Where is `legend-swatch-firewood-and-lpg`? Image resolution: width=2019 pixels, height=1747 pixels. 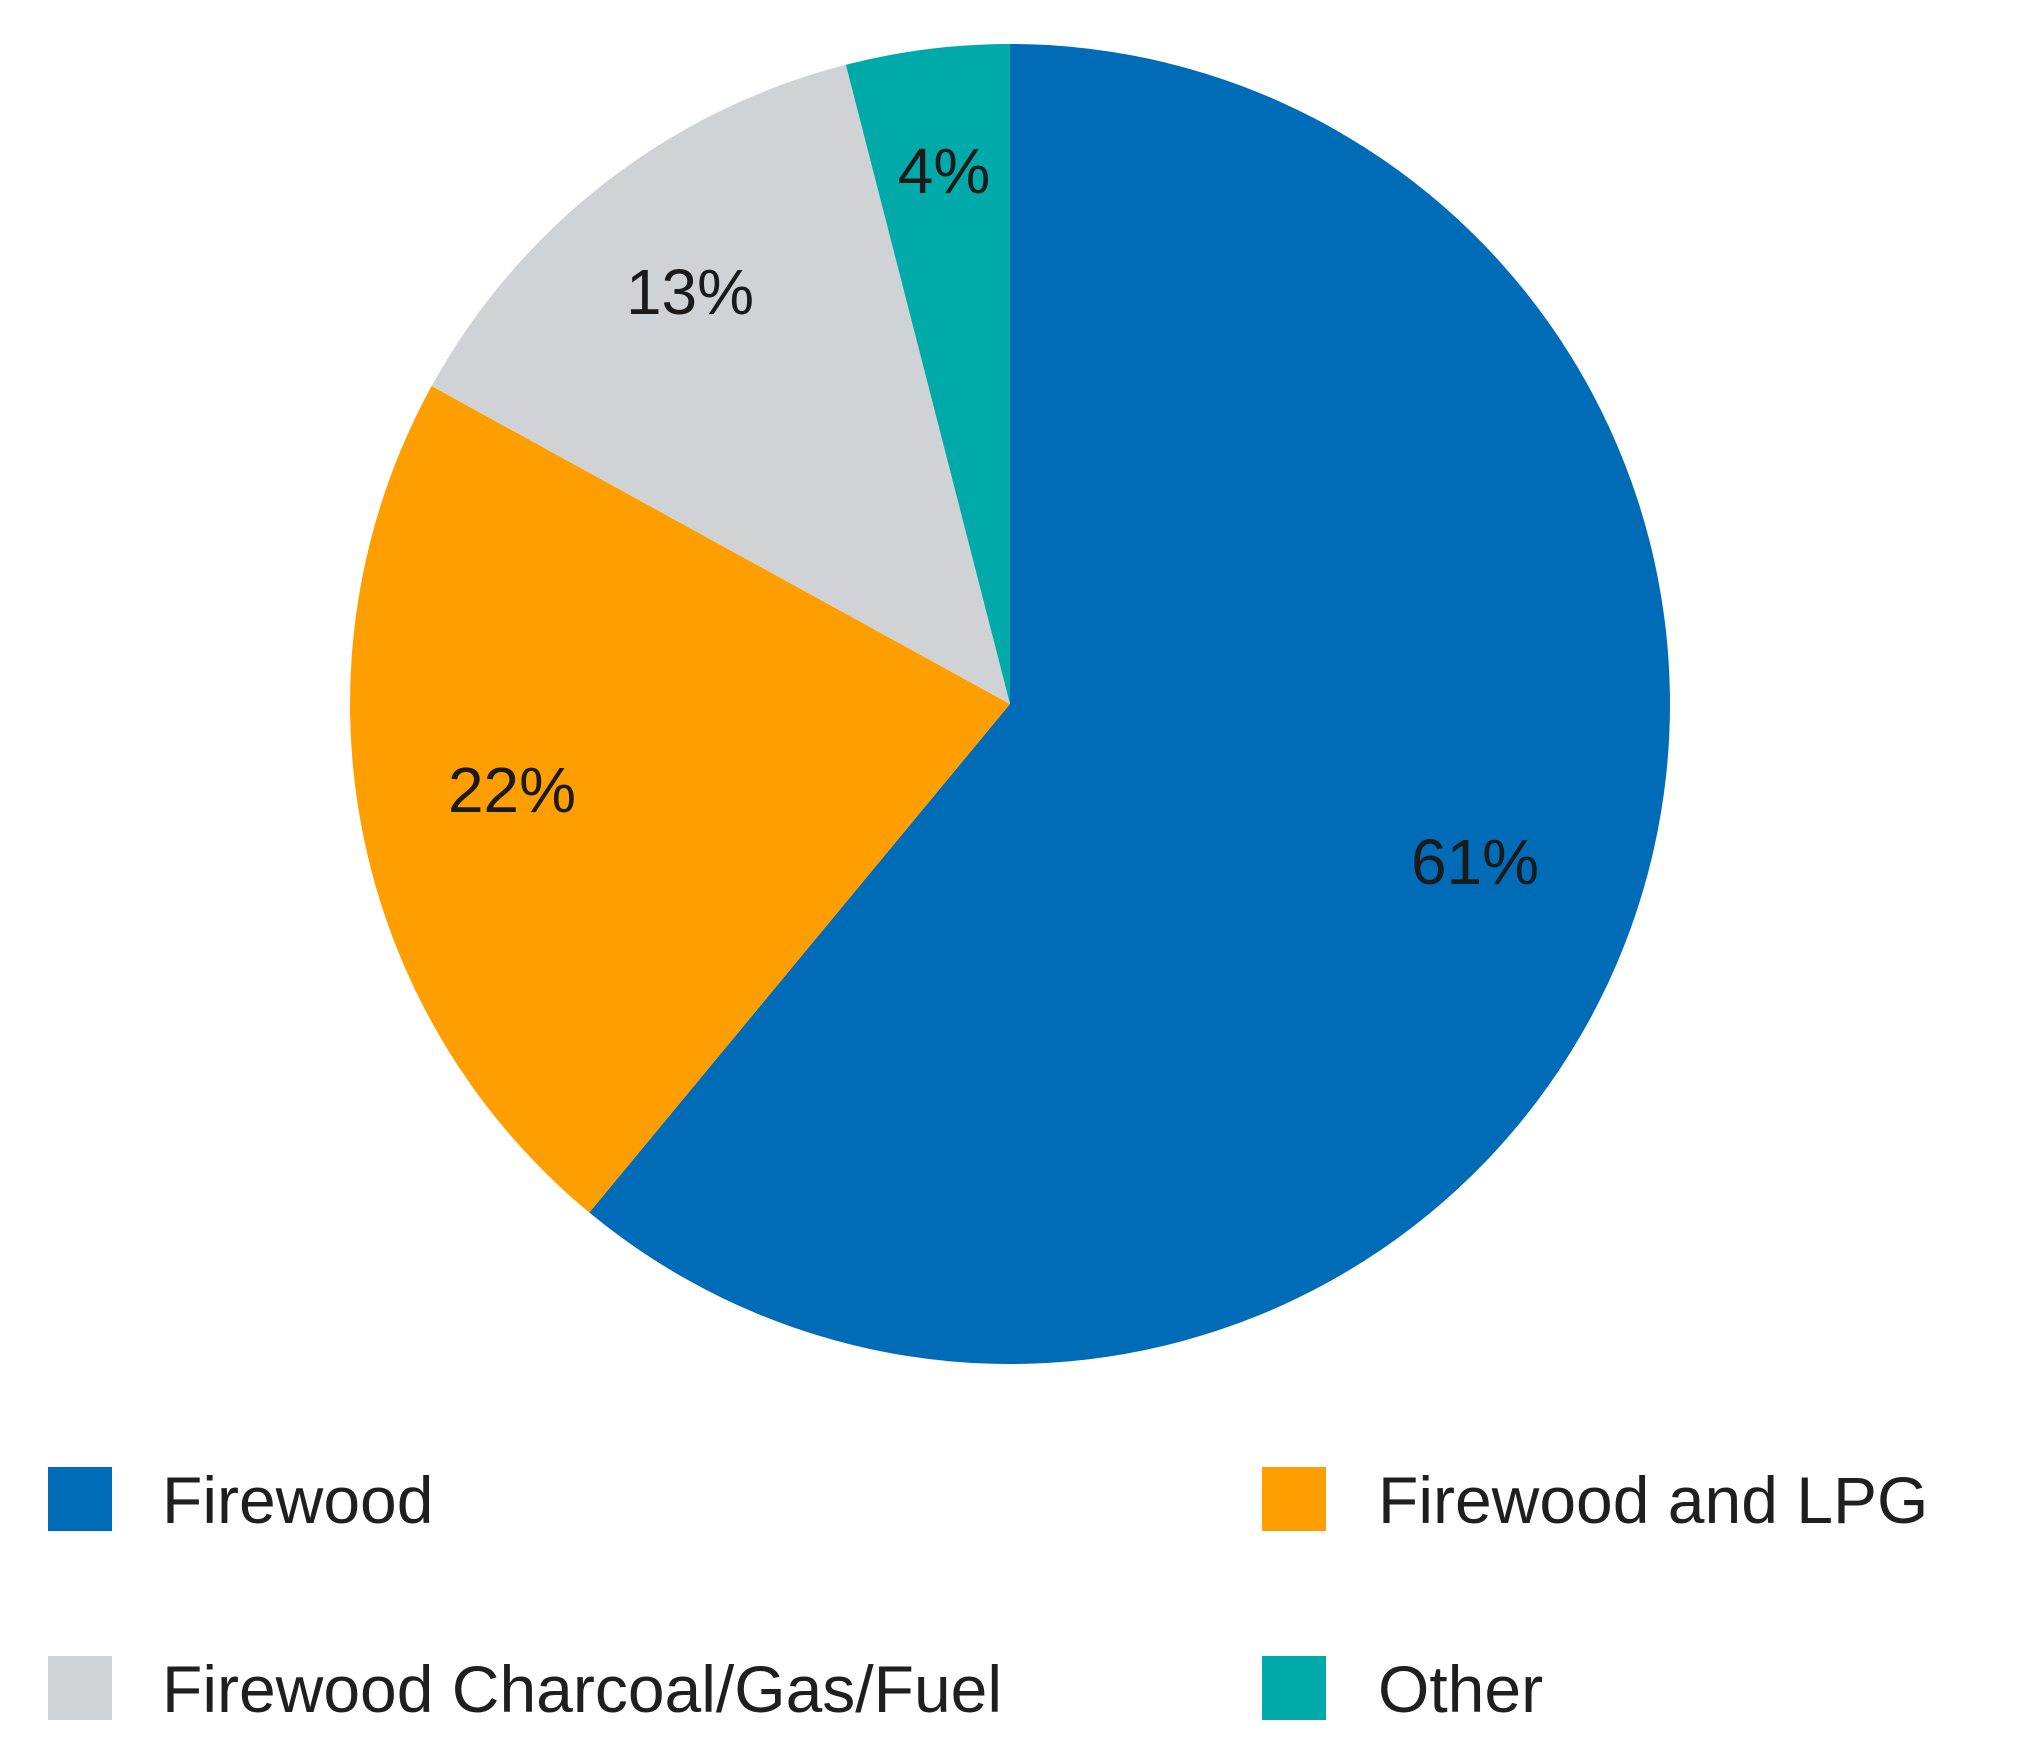 legend-swatch-firewood-and-lpg is located at coordinates (1294, 1499).